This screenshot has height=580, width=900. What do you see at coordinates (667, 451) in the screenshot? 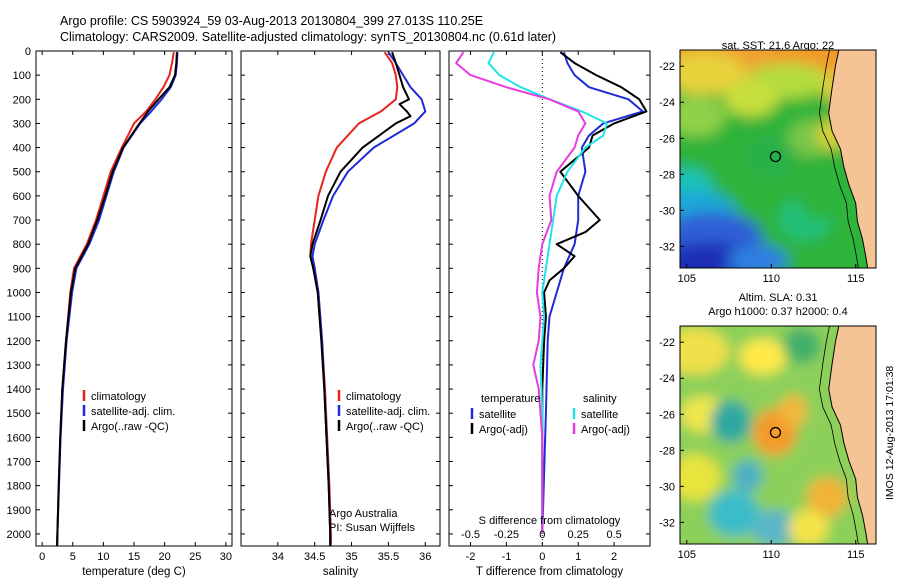
I see `map-ytick-label-sla_map--28: -28` at bounding box center [667, 451].